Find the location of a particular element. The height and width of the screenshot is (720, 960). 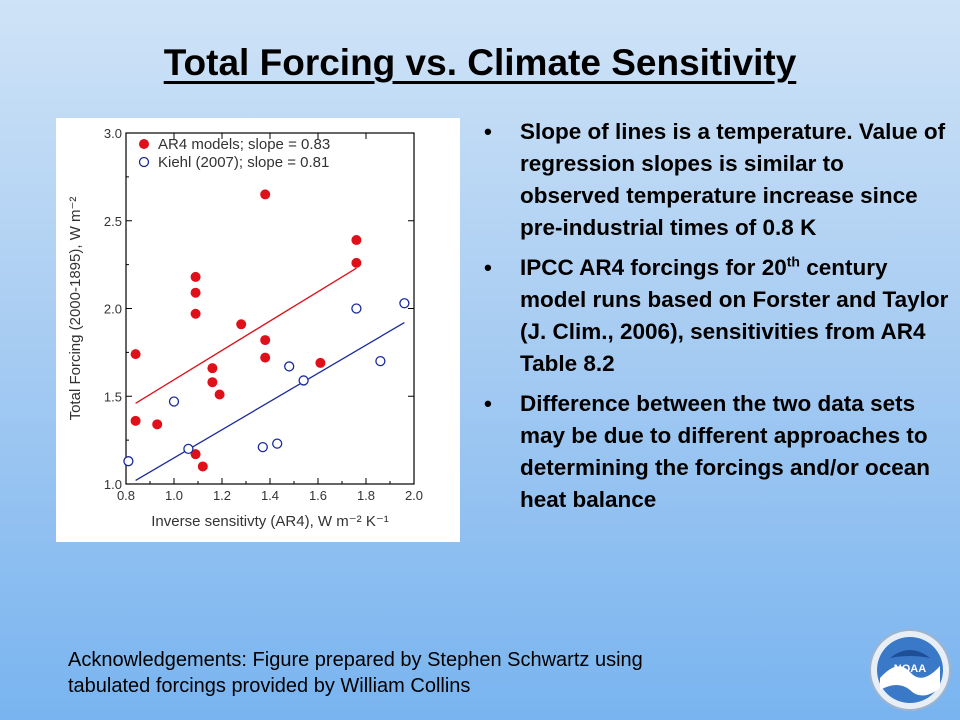

noaa-logo: NOAA is located at coordinates (910, 670).